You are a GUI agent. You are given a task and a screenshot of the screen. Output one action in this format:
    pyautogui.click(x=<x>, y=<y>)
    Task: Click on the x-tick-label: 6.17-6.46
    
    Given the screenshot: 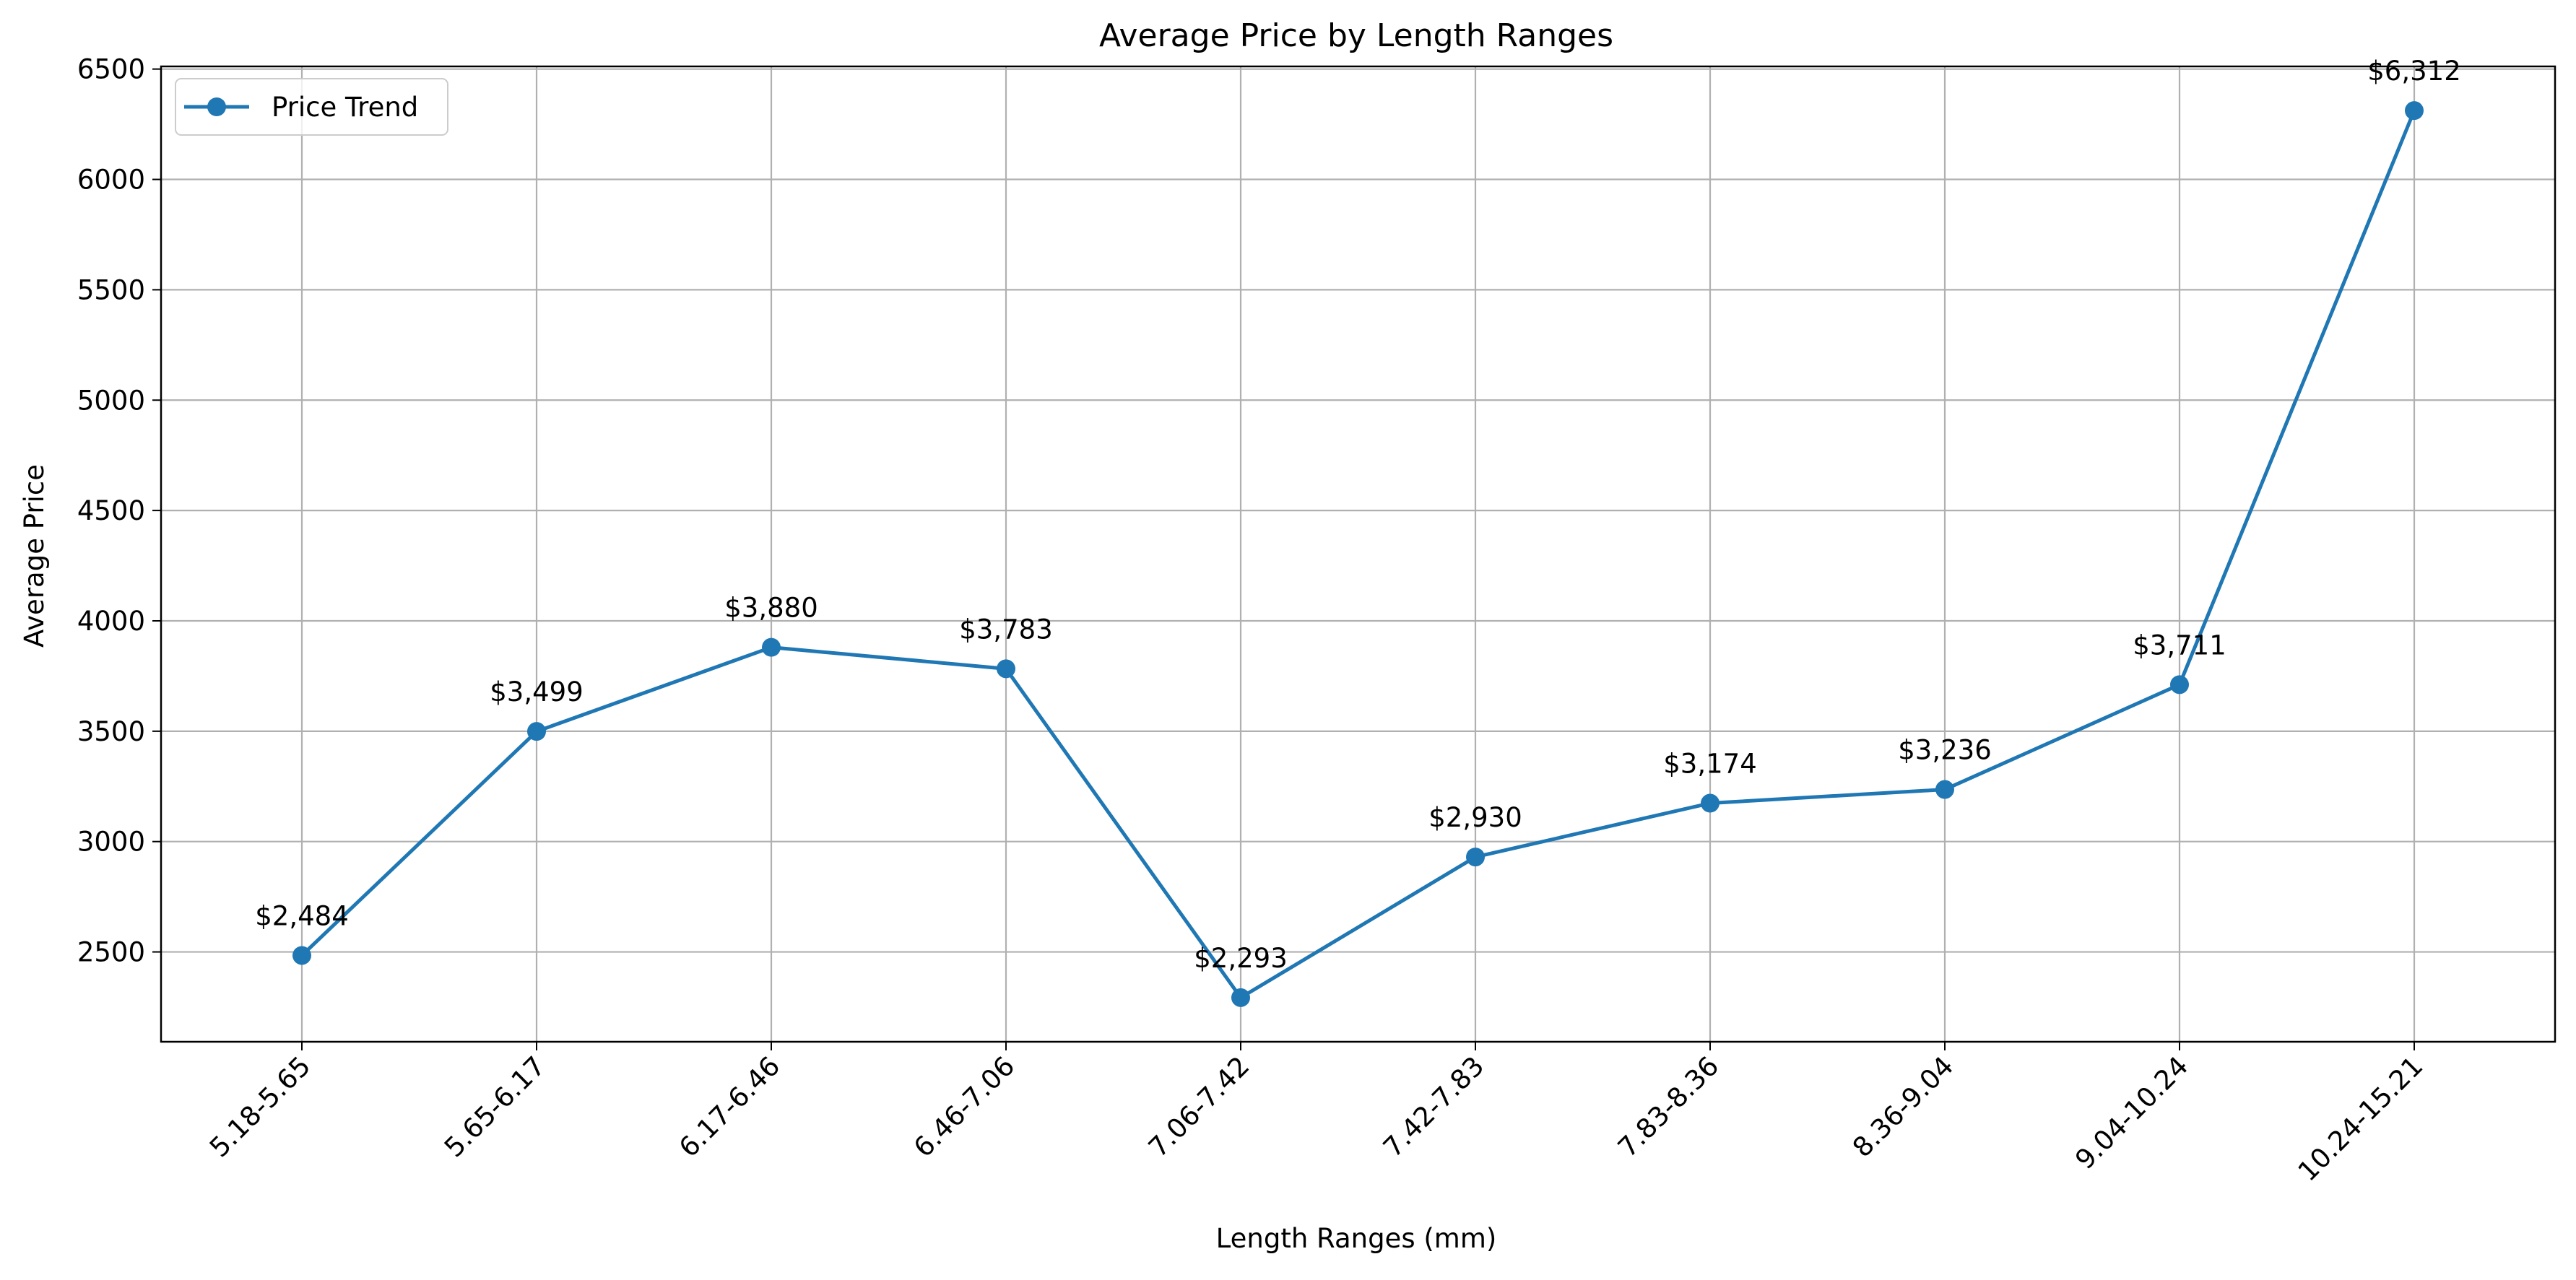 What is the action you would take?
    pyautogui.click(x=729, y=1106)
    